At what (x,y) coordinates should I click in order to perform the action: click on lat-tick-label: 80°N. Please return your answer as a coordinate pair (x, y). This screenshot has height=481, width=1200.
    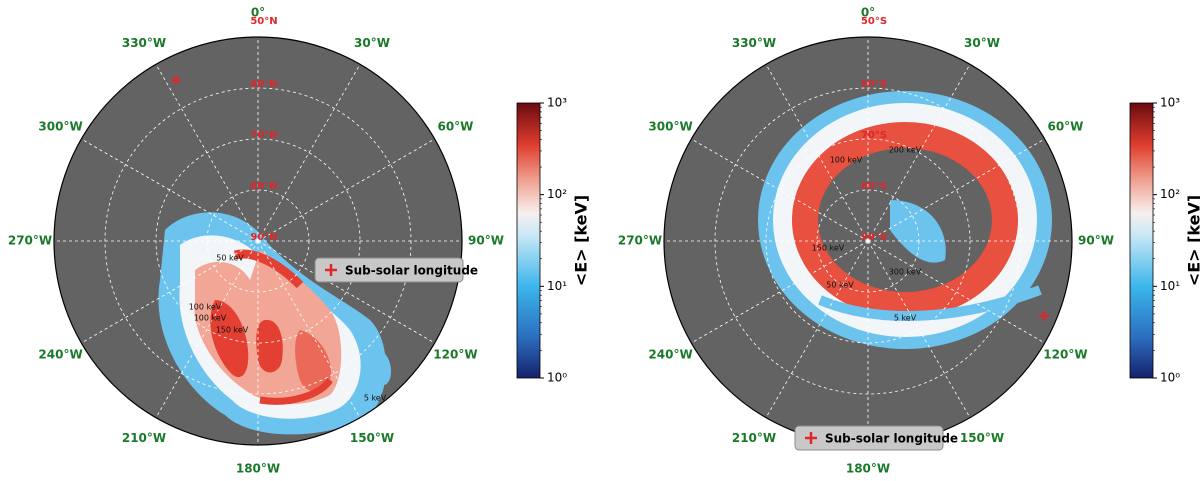
    Looking at the image, I should click on (263, 186).